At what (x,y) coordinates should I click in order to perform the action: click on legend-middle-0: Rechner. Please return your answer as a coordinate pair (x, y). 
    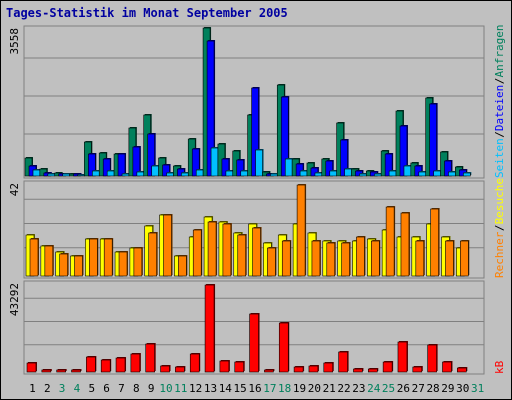
    Looking at the image, I should click on (499, 254).